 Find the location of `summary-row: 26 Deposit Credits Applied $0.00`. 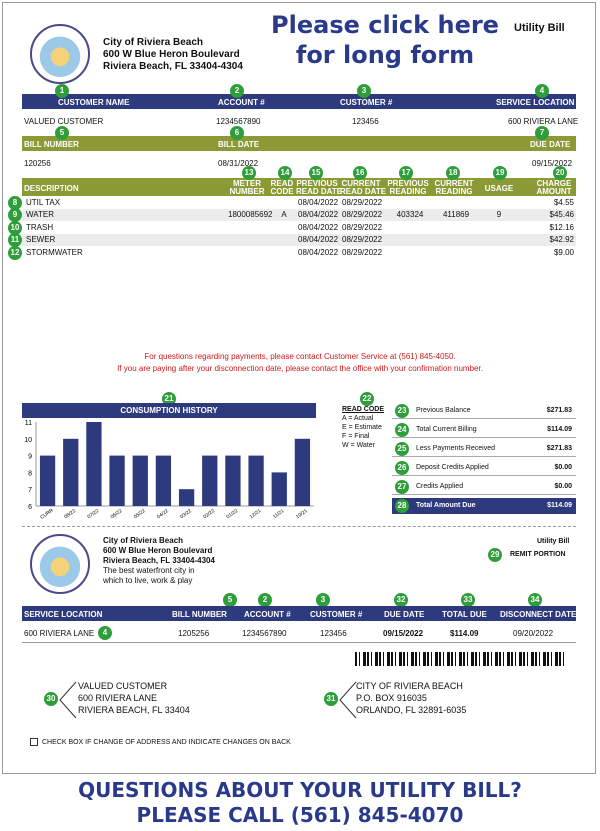

summary-row: 26 Deposit Credits Applied $0.00 is located at coordinates (484, 468).